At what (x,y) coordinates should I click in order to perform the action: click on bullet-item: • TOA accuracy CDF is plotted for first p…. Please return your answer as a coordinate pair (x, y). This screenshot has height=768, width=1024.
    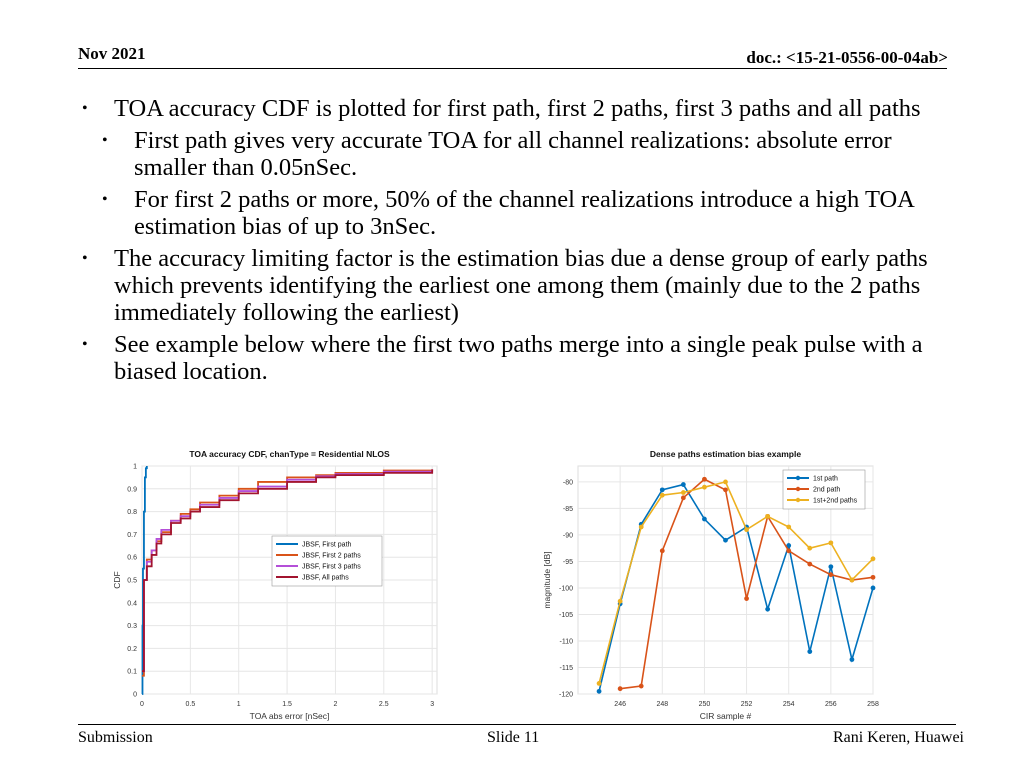
    Looking at the image, I should click on (523, 108).